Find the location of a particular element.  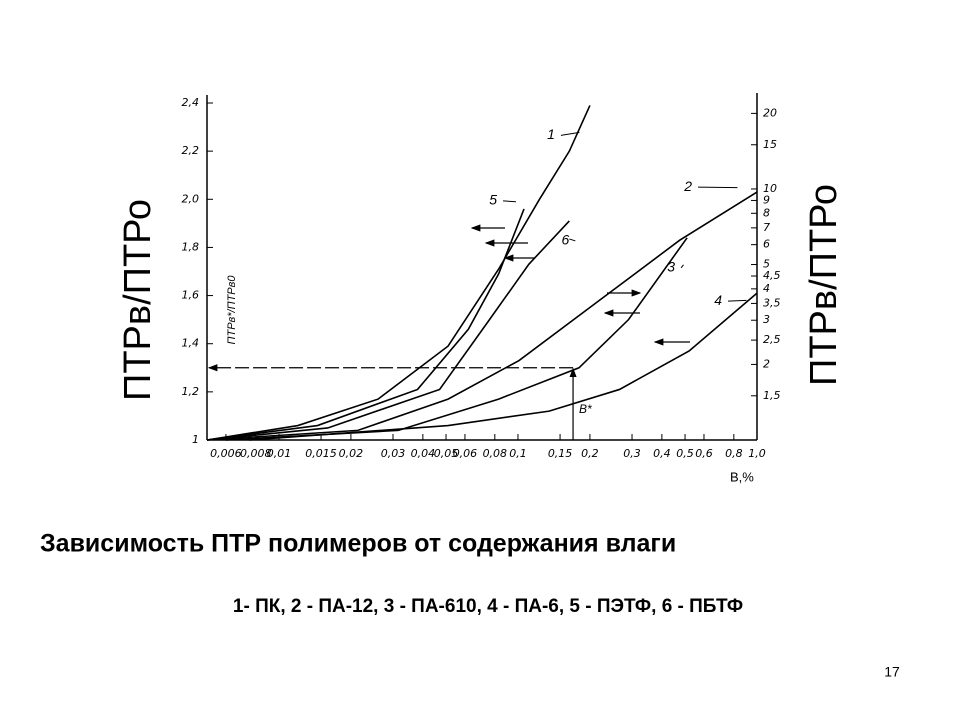

x-tick-label: 0,3 is located at coordinates (632, 453).